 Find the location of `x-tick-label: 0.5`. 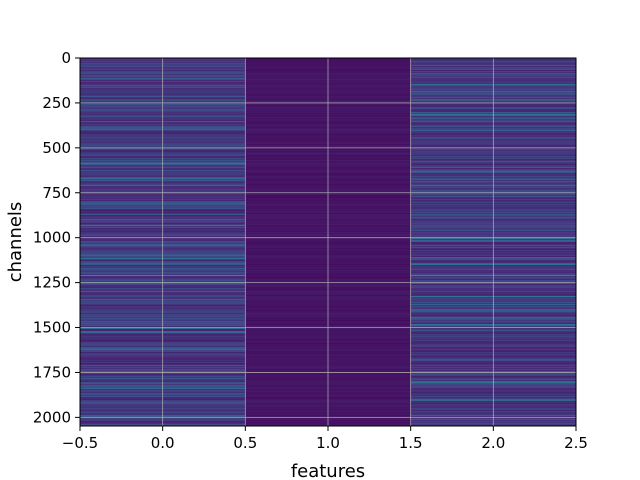

x-tick-label: 0.5 is located at coordinates (245, 443).